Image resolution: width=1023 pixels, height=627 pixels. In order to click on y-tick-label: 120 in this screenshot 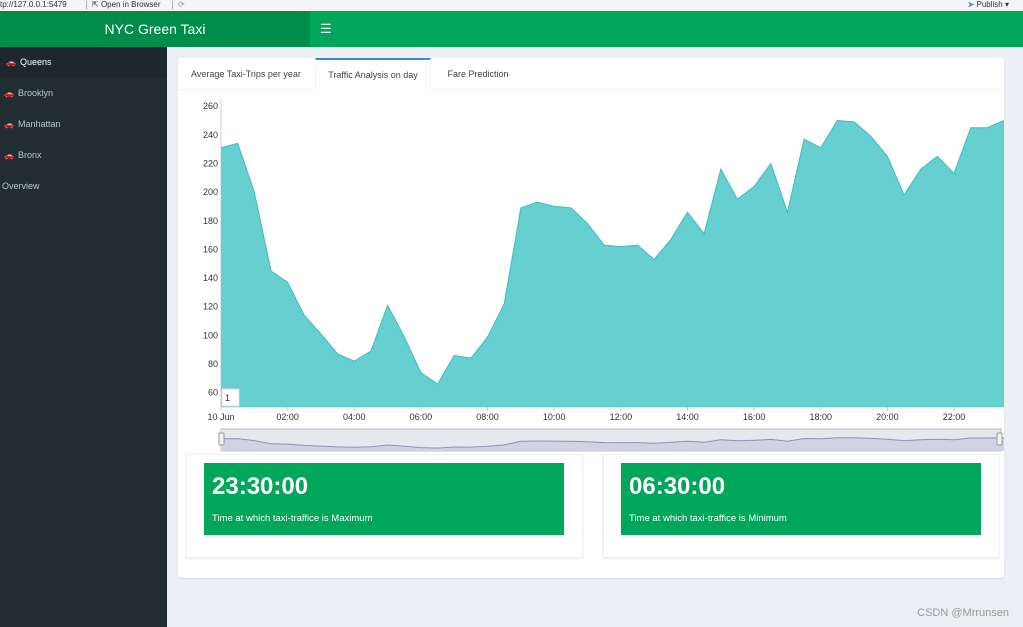, I will do `click(210, 307)`.